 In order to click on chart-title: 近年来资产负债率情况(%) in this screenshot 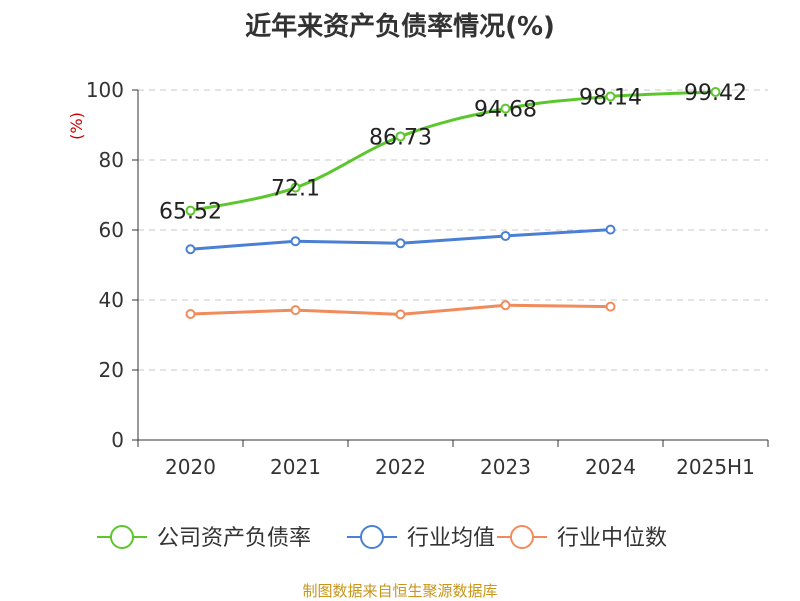, I will do `click(400, 27)`.